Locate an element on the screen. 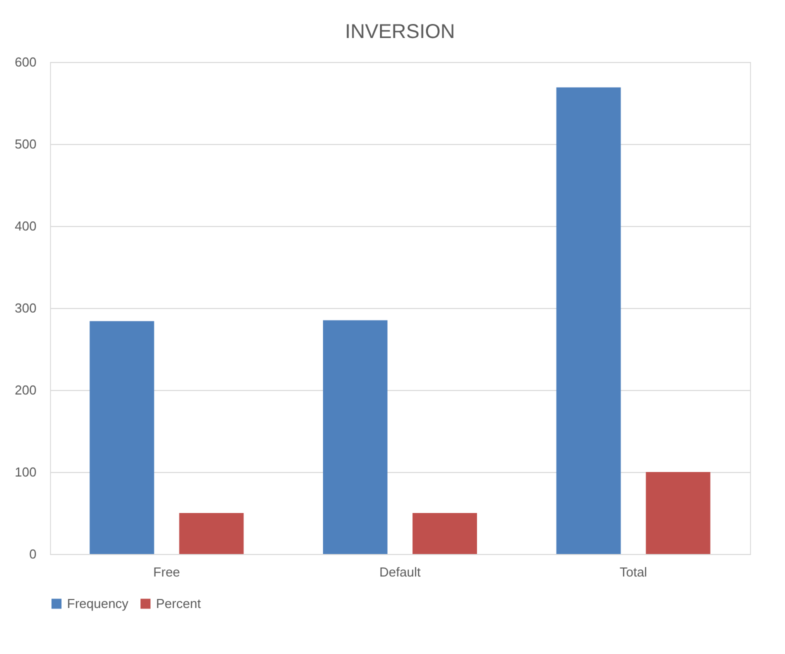 This screenshot has width=785, height=654. legend-label: Percent is located at coordinates (179, 603).